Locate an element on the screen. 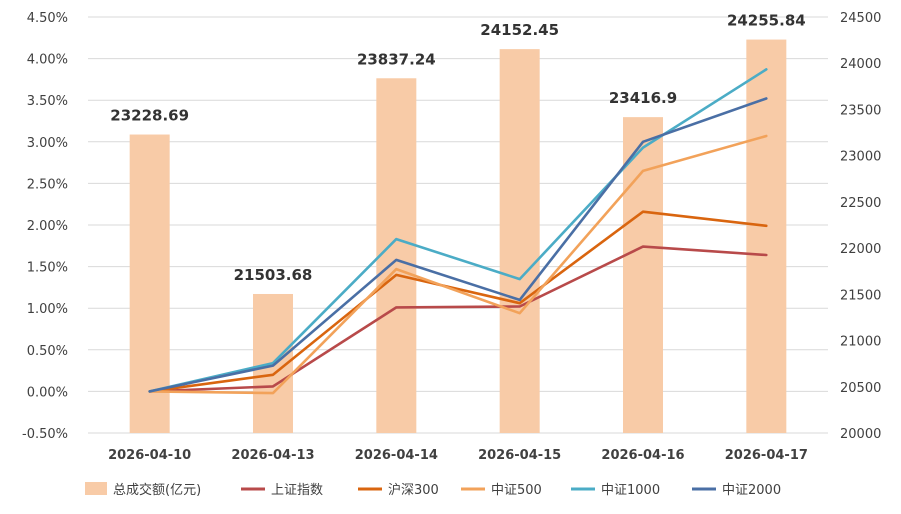 The width and height of the screenshot is (901, 514). x-axis-tick-label: 2026-04-16 is located at coordinates (642, 455).